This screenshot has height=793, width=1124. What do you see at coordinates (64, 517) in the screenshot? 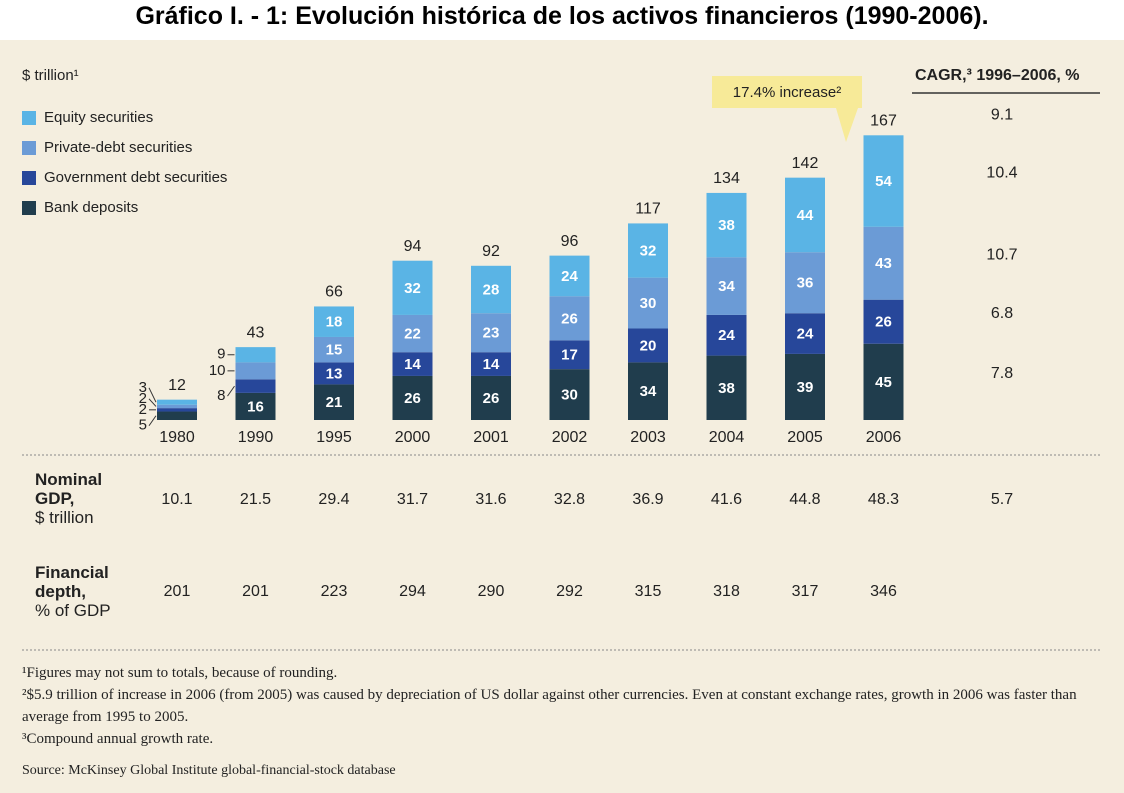
I see `row-unit: $ trillion` at bounding box center [64, 517].